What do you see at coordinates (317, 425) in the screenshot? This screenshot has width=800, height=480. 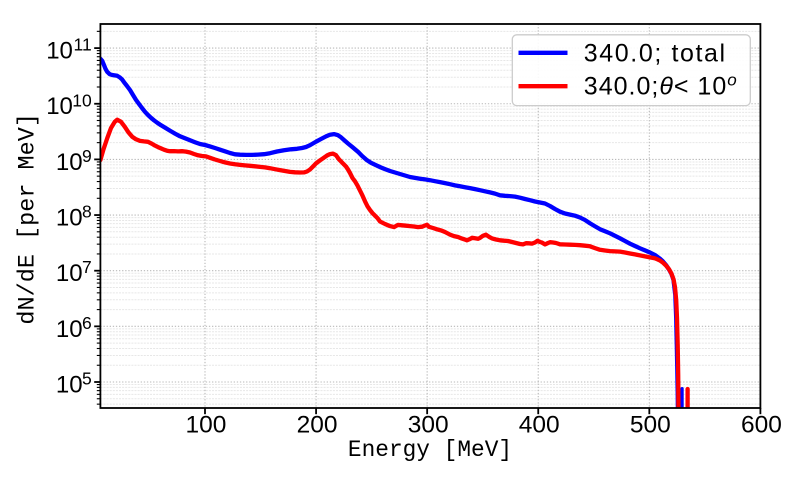 I see `svg-text: 200` at bounding box center [317, 425].